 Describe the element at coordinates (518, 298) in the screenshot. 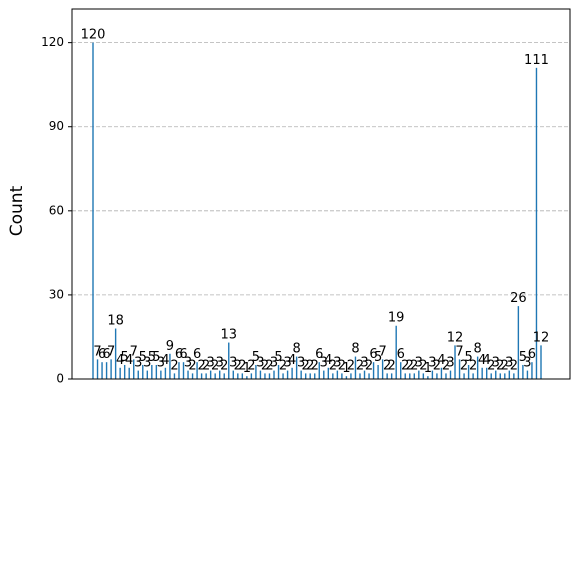

I see `value-label: 26` at that location.